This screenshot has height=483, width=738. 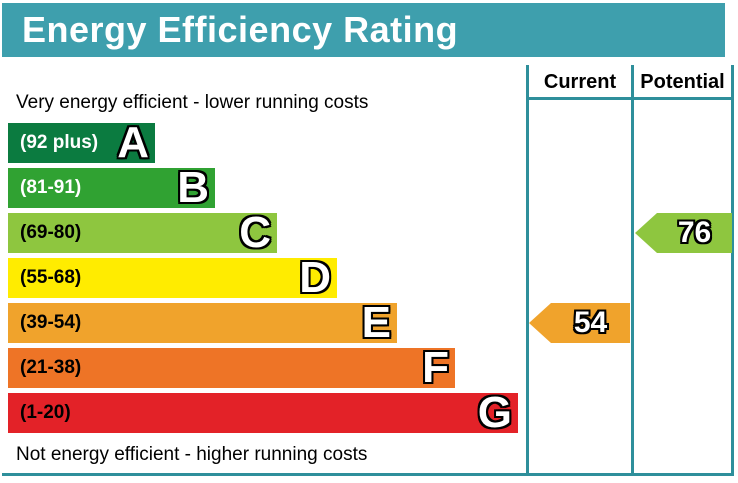 What do you see at coordinates (255, 232) in the screenshot?
I see `band-letter: C` at bounding box center [255, 232].